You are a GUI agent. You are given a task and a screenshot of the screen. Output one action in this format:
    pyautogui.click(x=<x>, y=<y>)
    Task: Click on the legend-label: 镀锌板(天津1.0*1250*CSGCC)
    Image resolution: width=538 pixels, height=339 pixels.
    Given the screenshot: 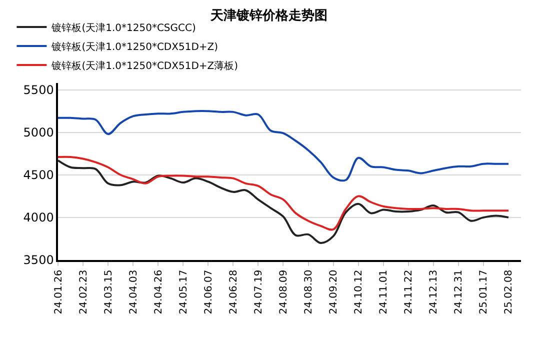 What is the action you would take?
    pyautogui.click(x=123, y=28)
    